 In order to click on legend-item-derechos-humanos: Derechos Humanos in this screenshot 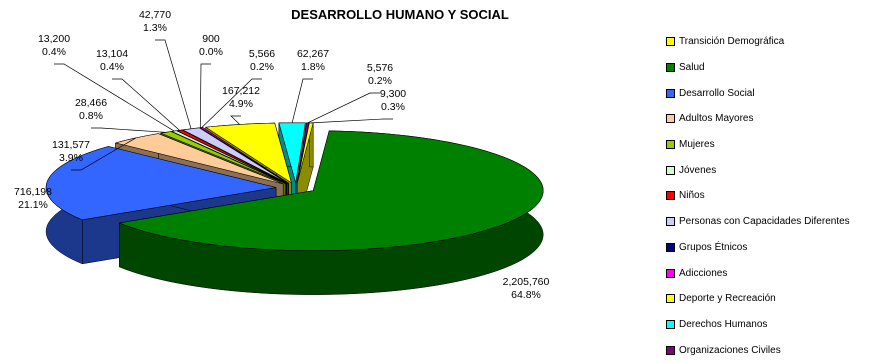, I will do `click(768, 325)`.